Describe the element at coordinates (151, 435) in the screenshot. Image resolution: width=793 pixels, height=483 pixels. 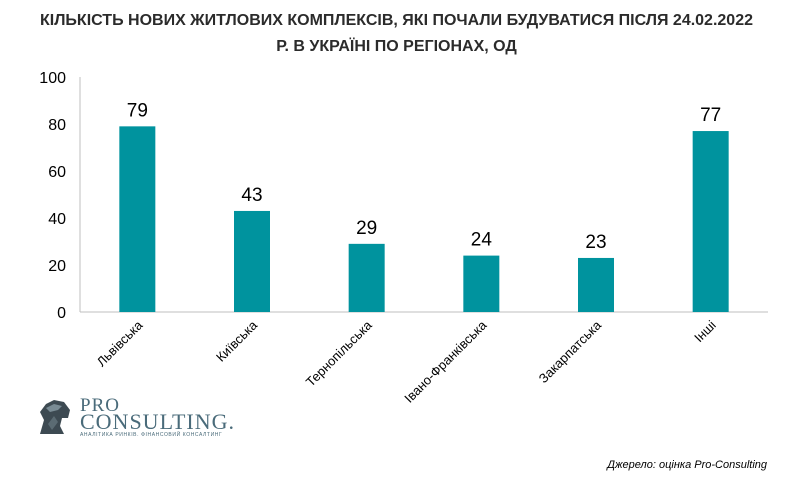
I see `logo-tagline: АНАЛІТИКА РИНКІВ. ФІНАНСОВИЙ КОНСАЛТИНГ` at that location.